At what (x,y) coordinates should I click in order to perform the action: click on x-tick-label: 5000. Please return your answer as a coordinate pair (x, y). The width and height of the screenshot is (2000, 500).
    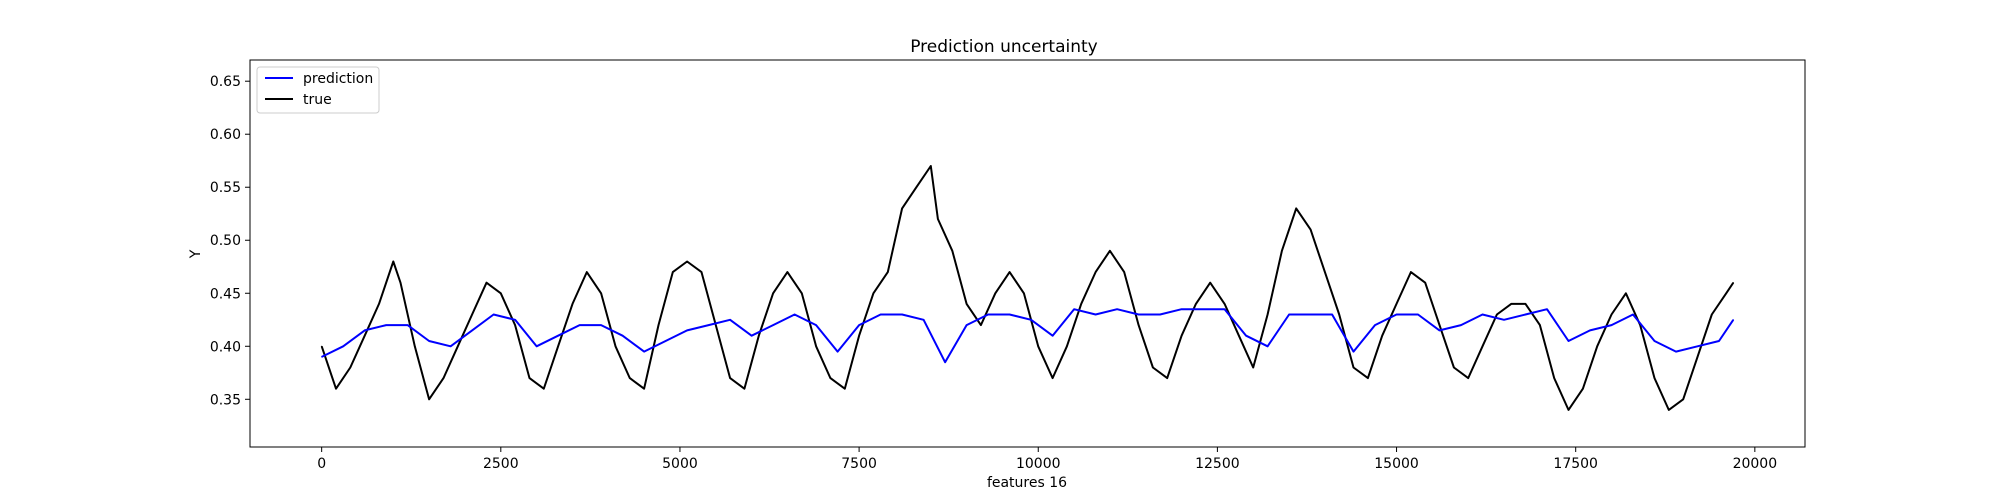
    Looking at the image, I should click on (680, 464).